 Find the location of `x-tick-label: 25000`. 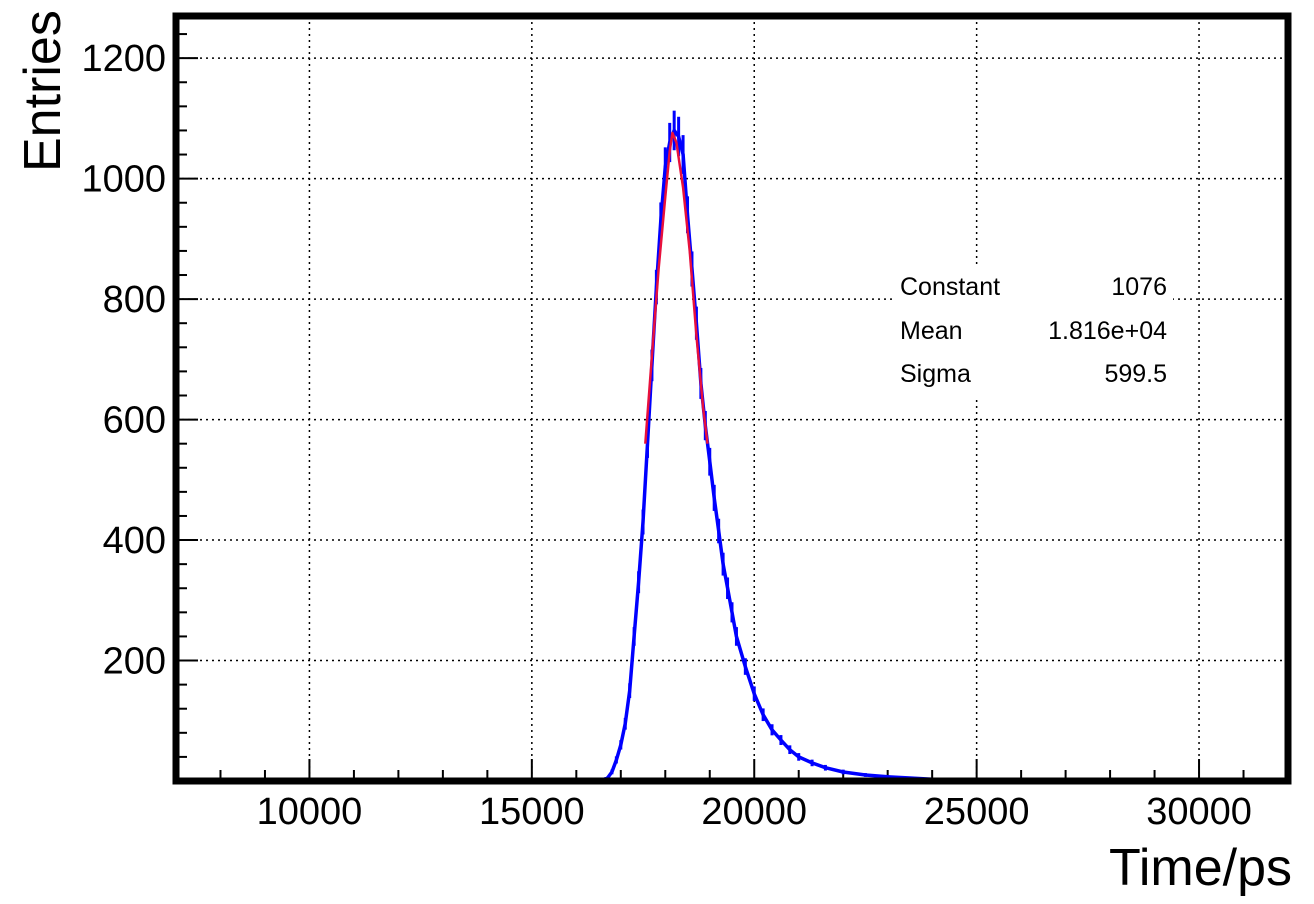

x-tick-label: 25000 is located at coordinates (977, 812).